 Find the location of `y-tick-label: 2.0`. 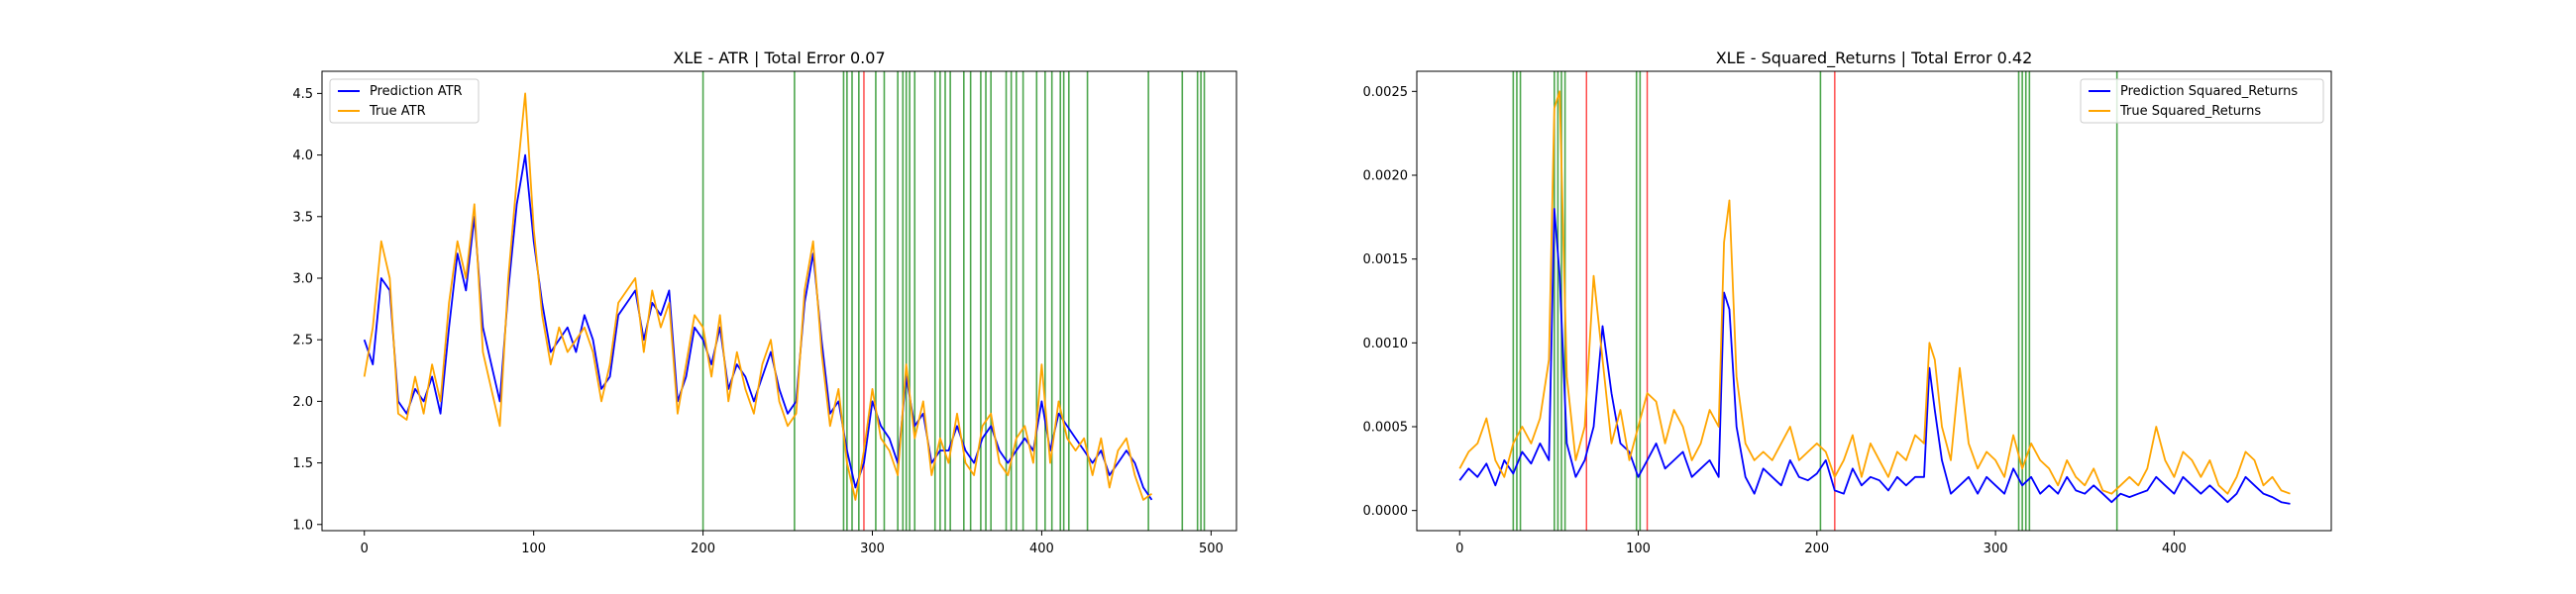

y-tick-label: 2.0 is located at coordinates (302, 402).